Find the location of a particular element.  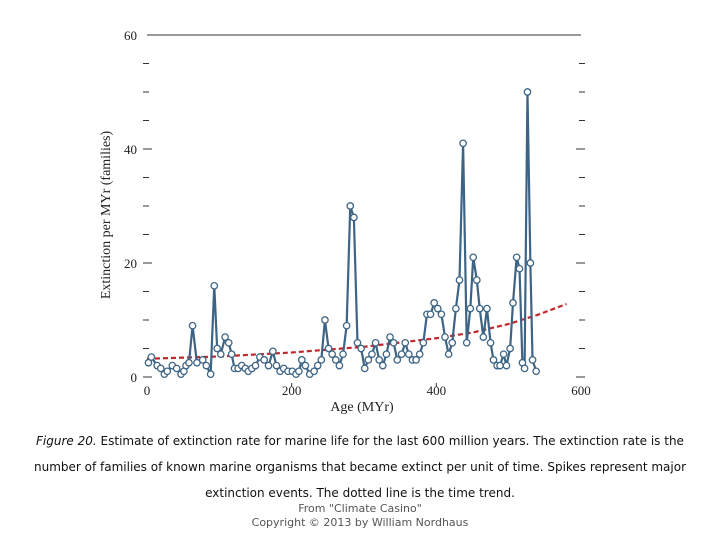

y-tick-label: 0 is located at coordinates (134, 377).